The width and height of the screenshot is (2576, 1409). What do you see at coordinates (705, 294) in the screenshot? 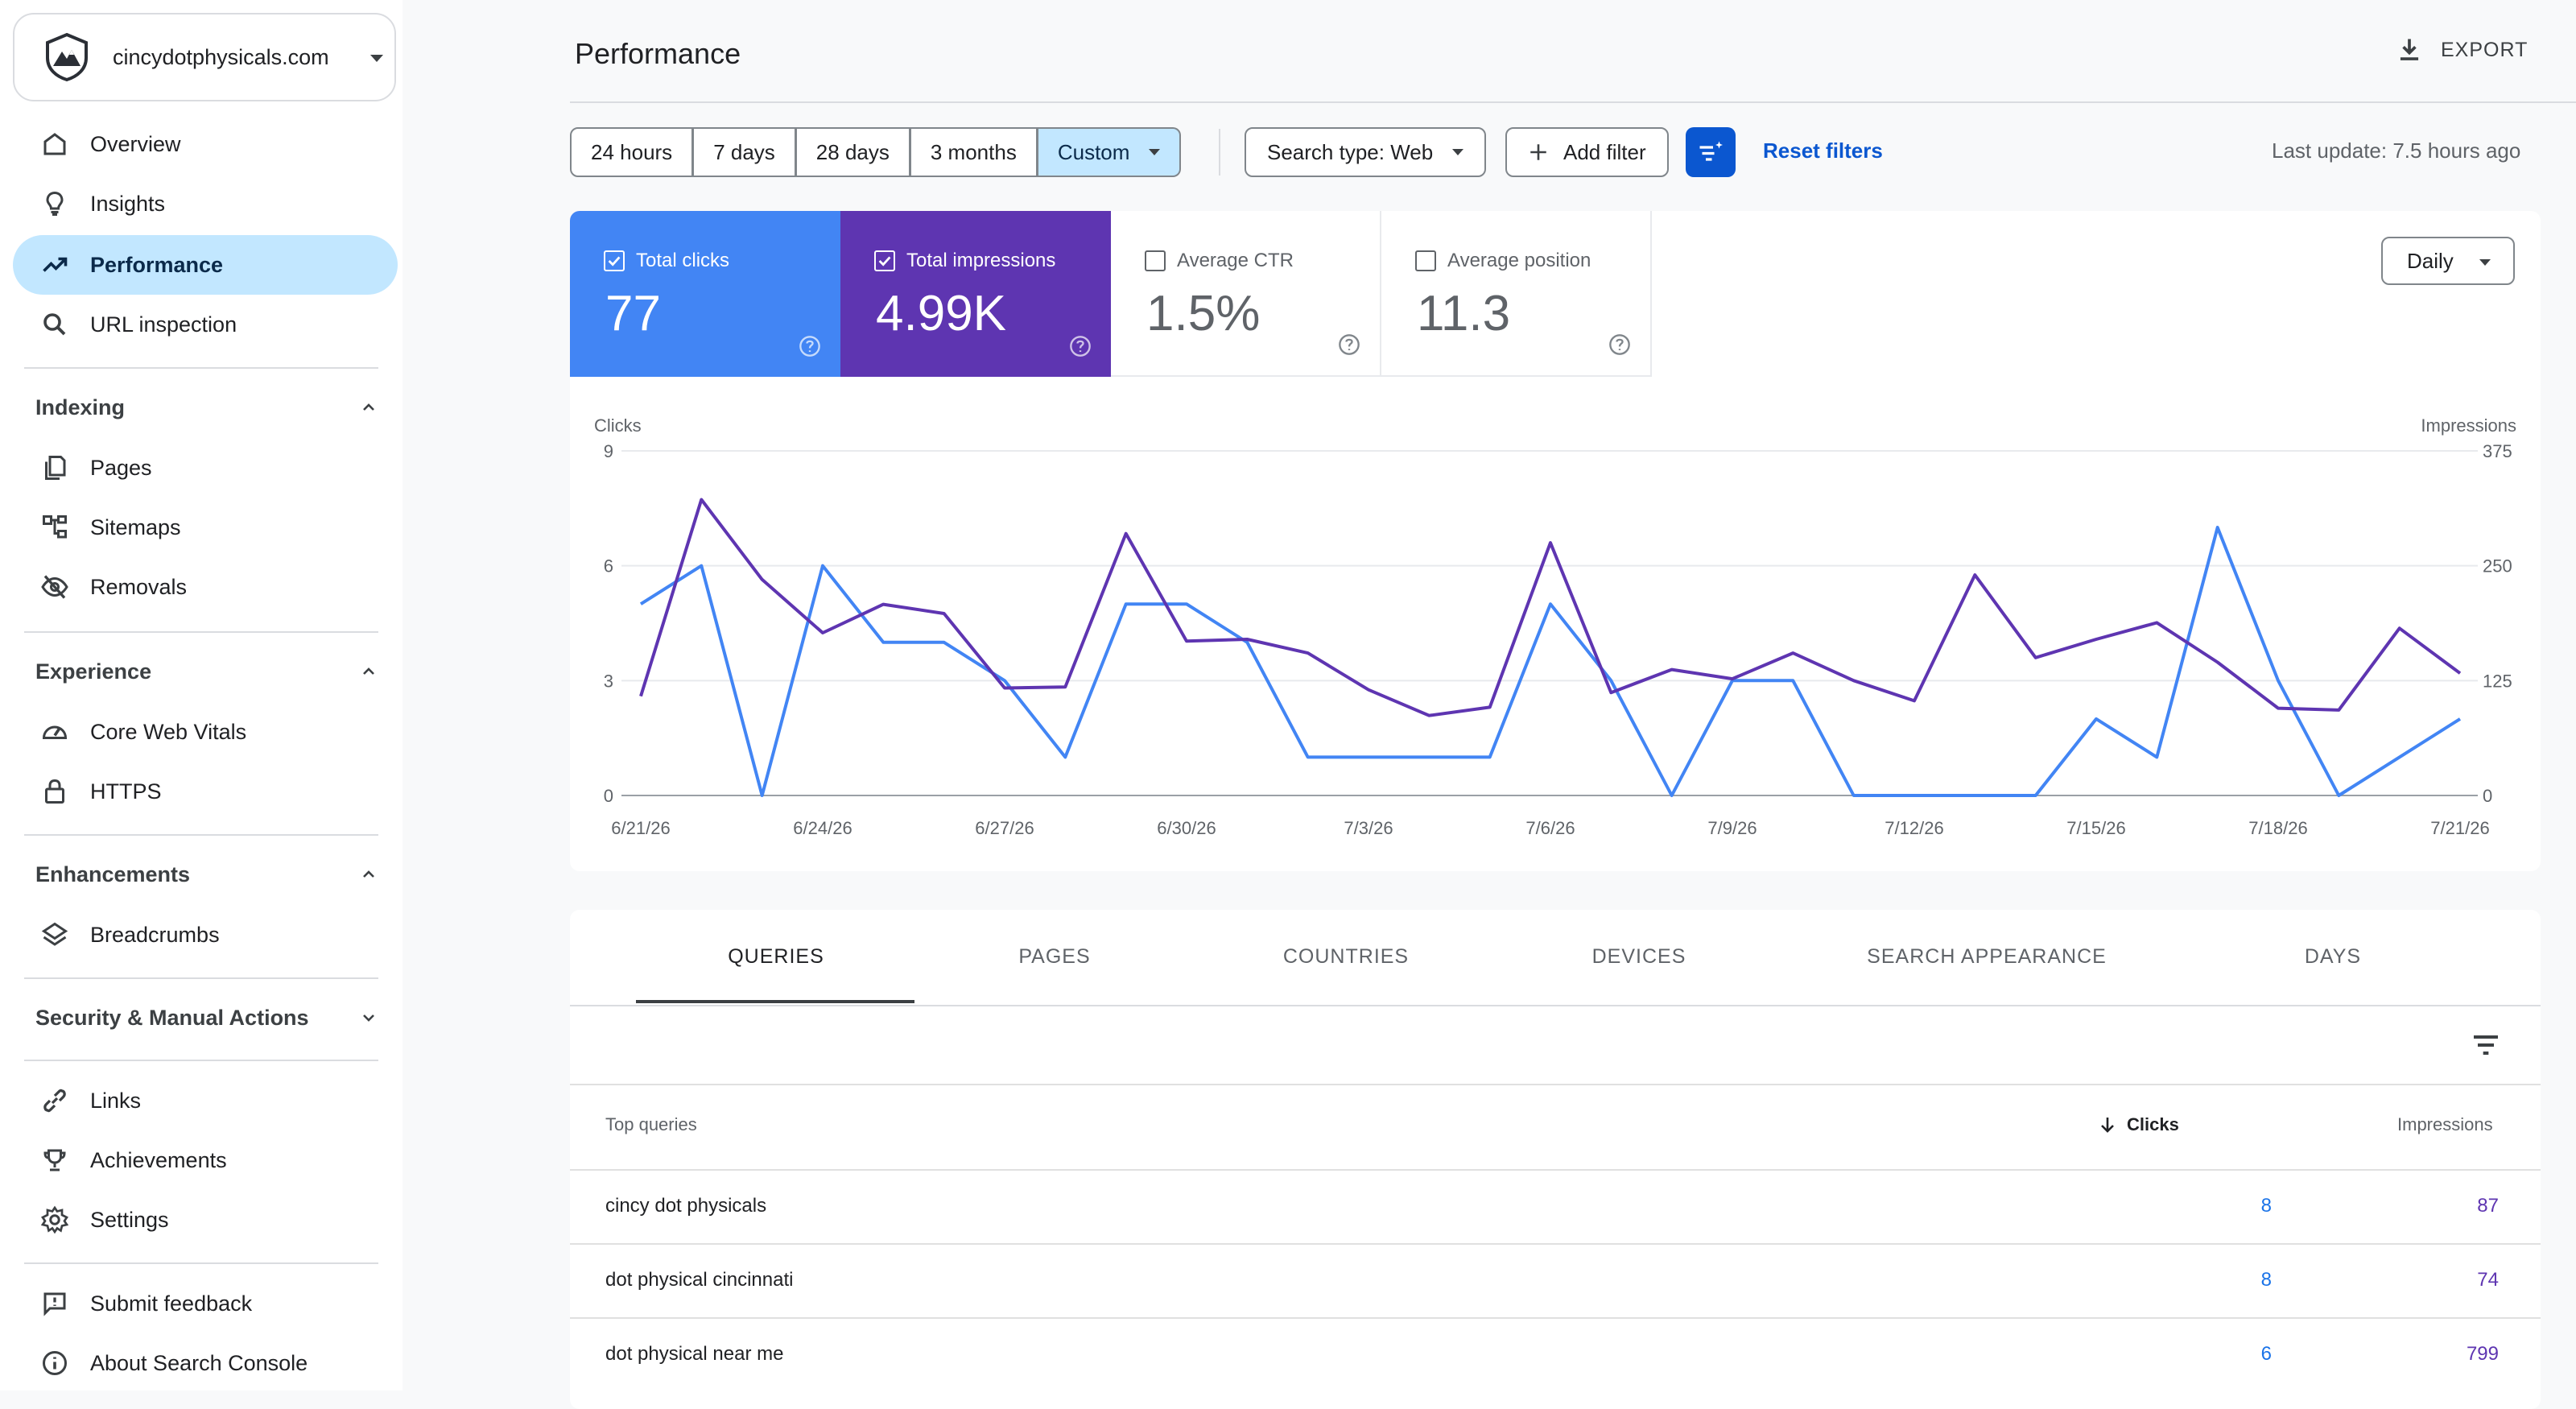
I see `metric-total-clicks: Total clicks 77` at bounding box center [705, 294].